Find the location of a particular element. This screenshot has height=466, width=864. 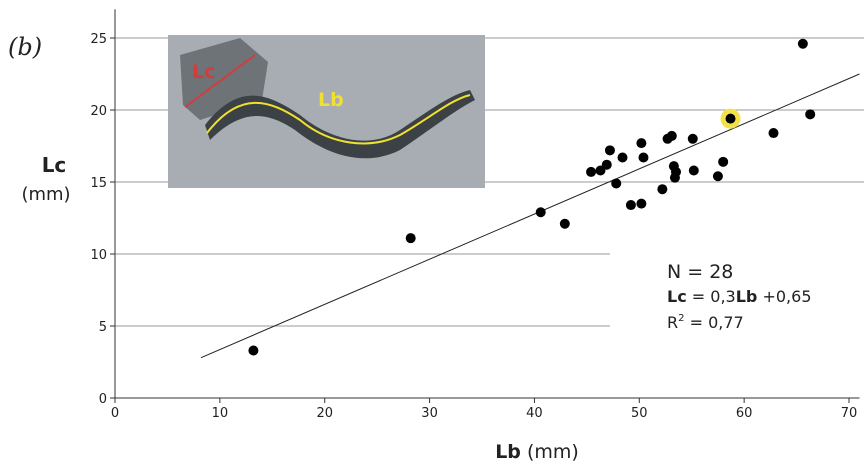

inset-photo: Lc Lb is located at coordinates (326, 111).